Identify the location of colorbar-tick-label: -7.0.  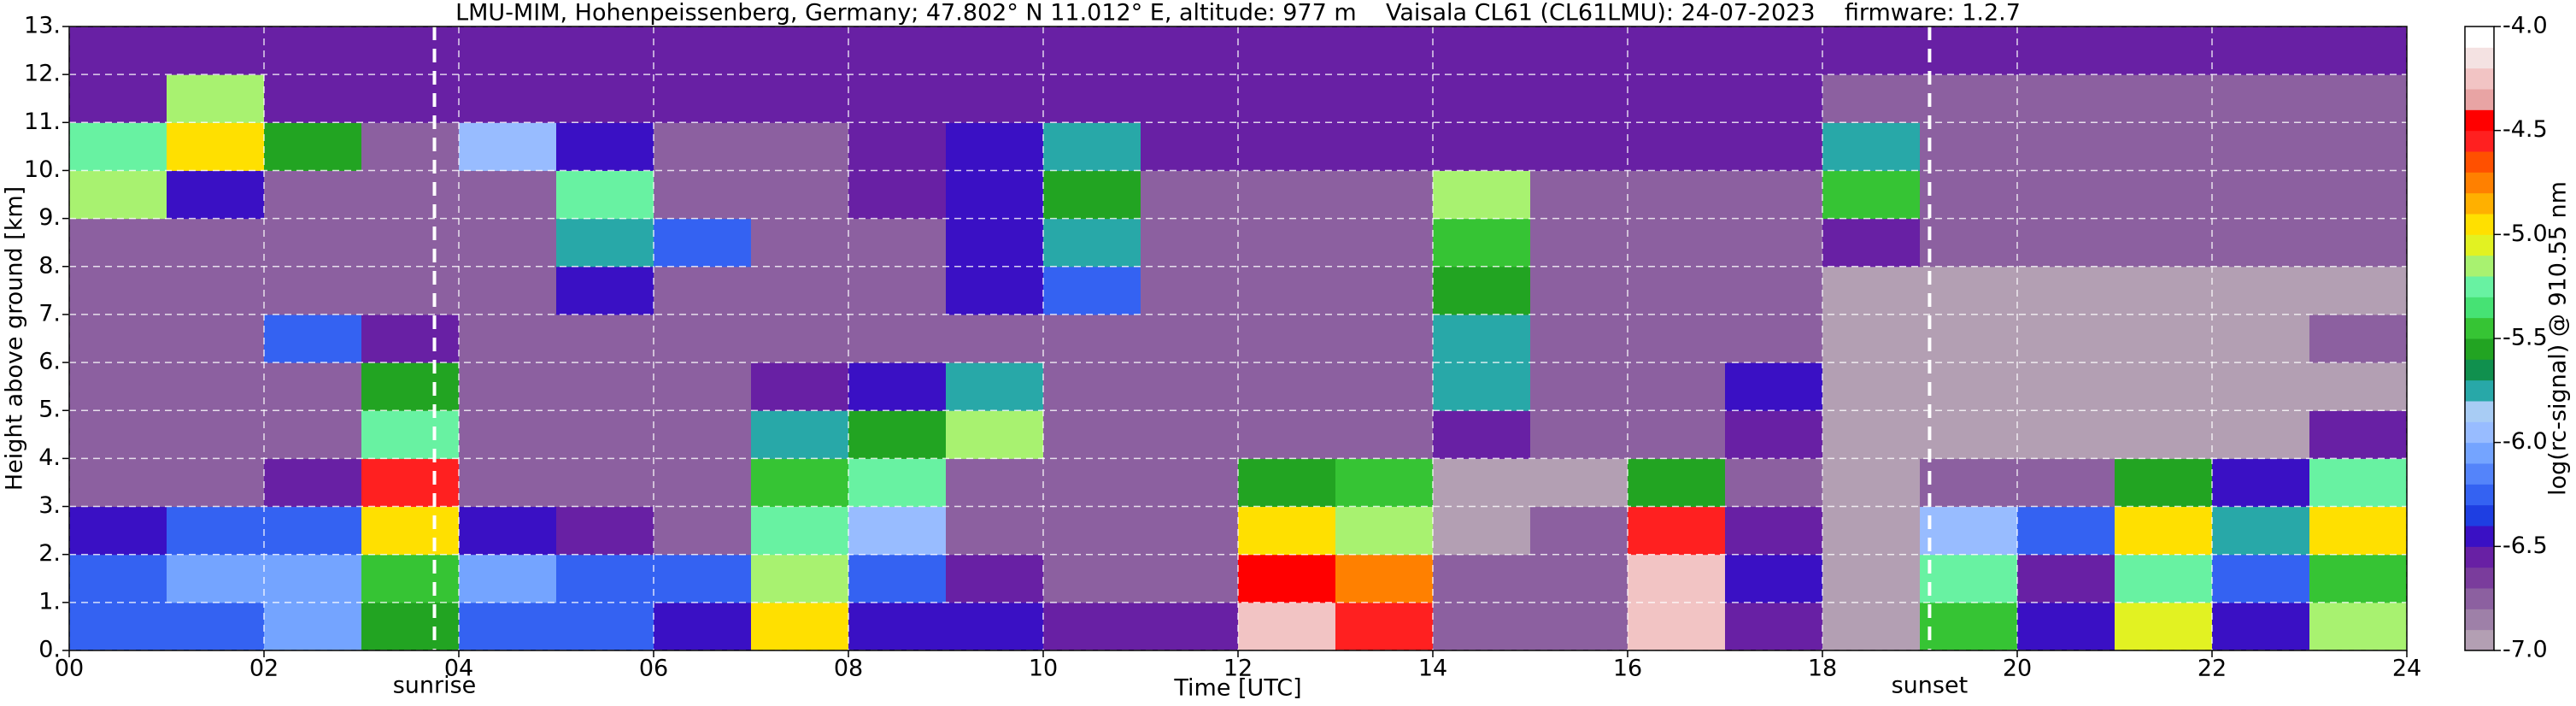
(2525, 650).